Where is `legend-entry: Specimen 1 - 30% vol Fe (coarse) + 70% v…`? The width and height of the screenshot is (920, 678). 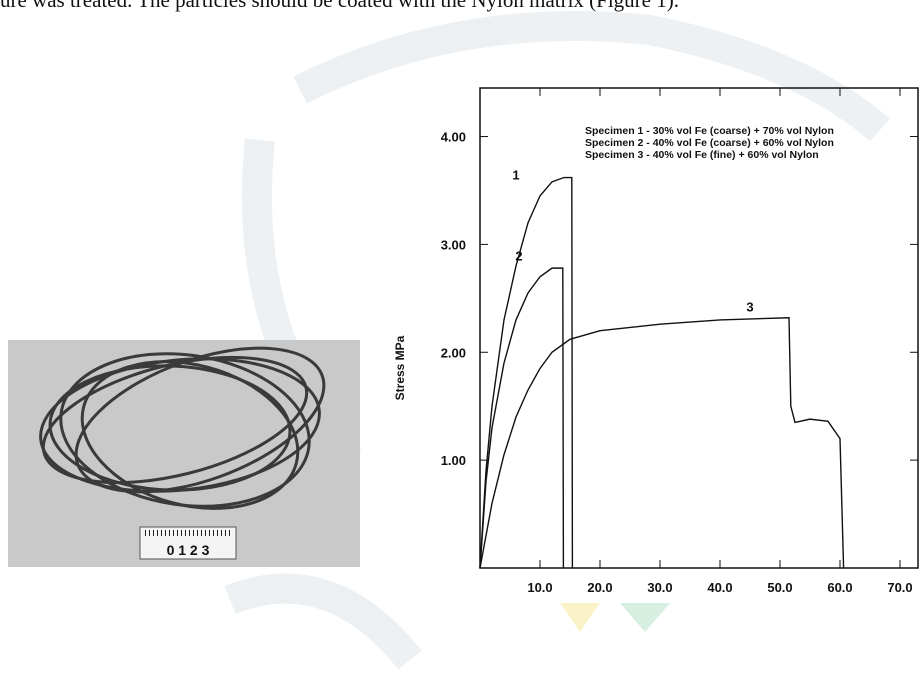
legend-entry: Specimen 1 - 30% vol Fe (coarse) + 70% v… is located at coordinates (709, 131).